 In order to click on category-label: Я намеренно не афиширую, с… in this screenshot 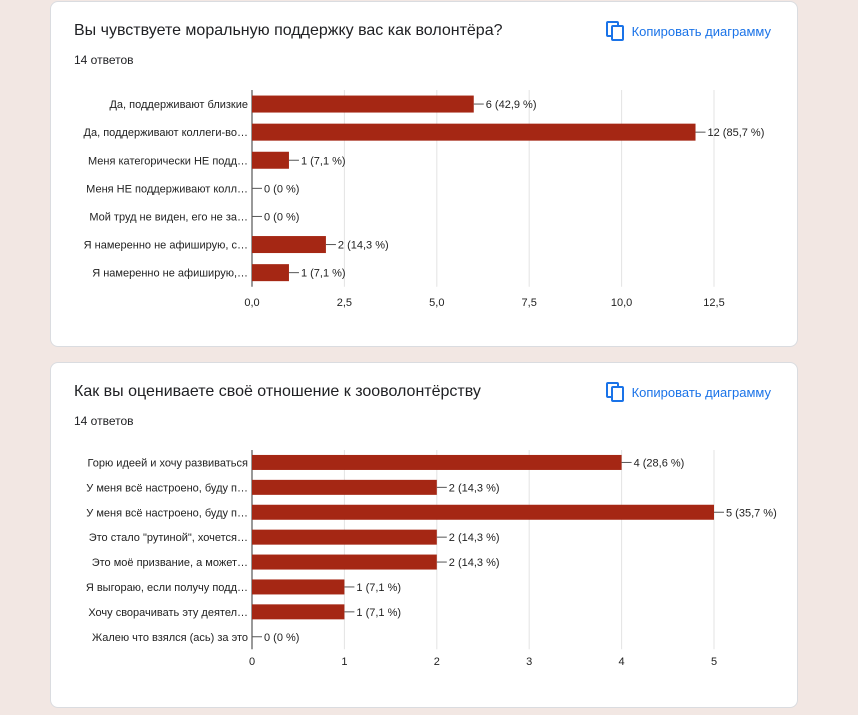, I will do `click(166, 246)`.